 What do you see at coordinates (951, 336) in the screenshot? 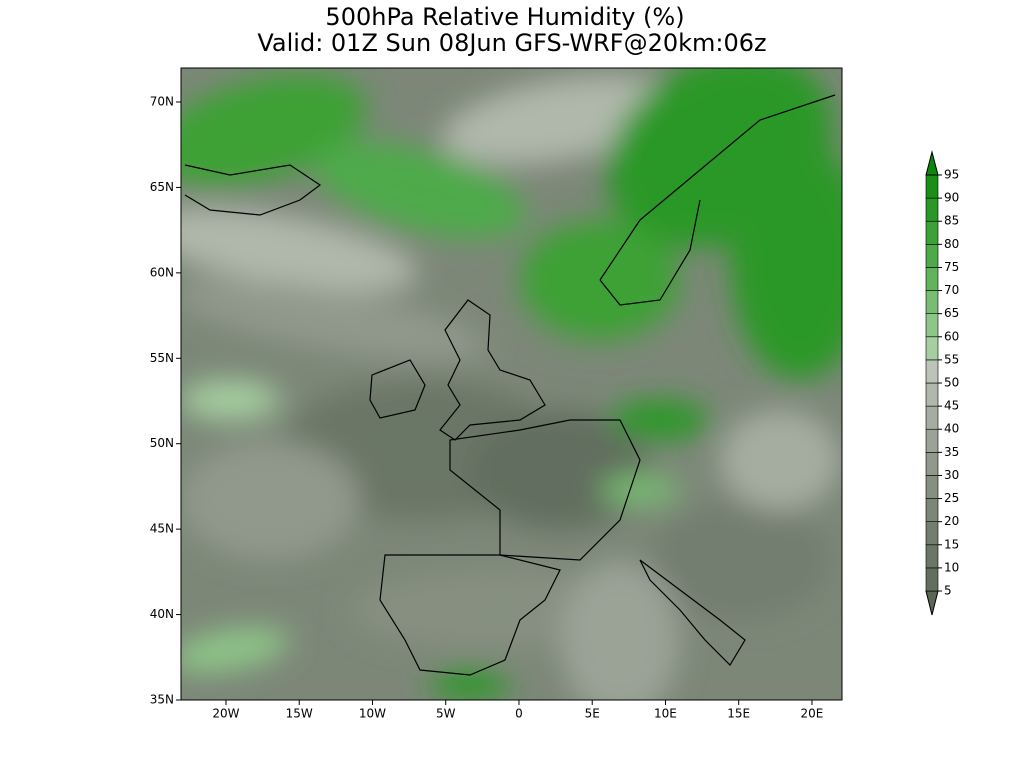
I see `colorbar-label: 60` at bounding box center [951, 336].